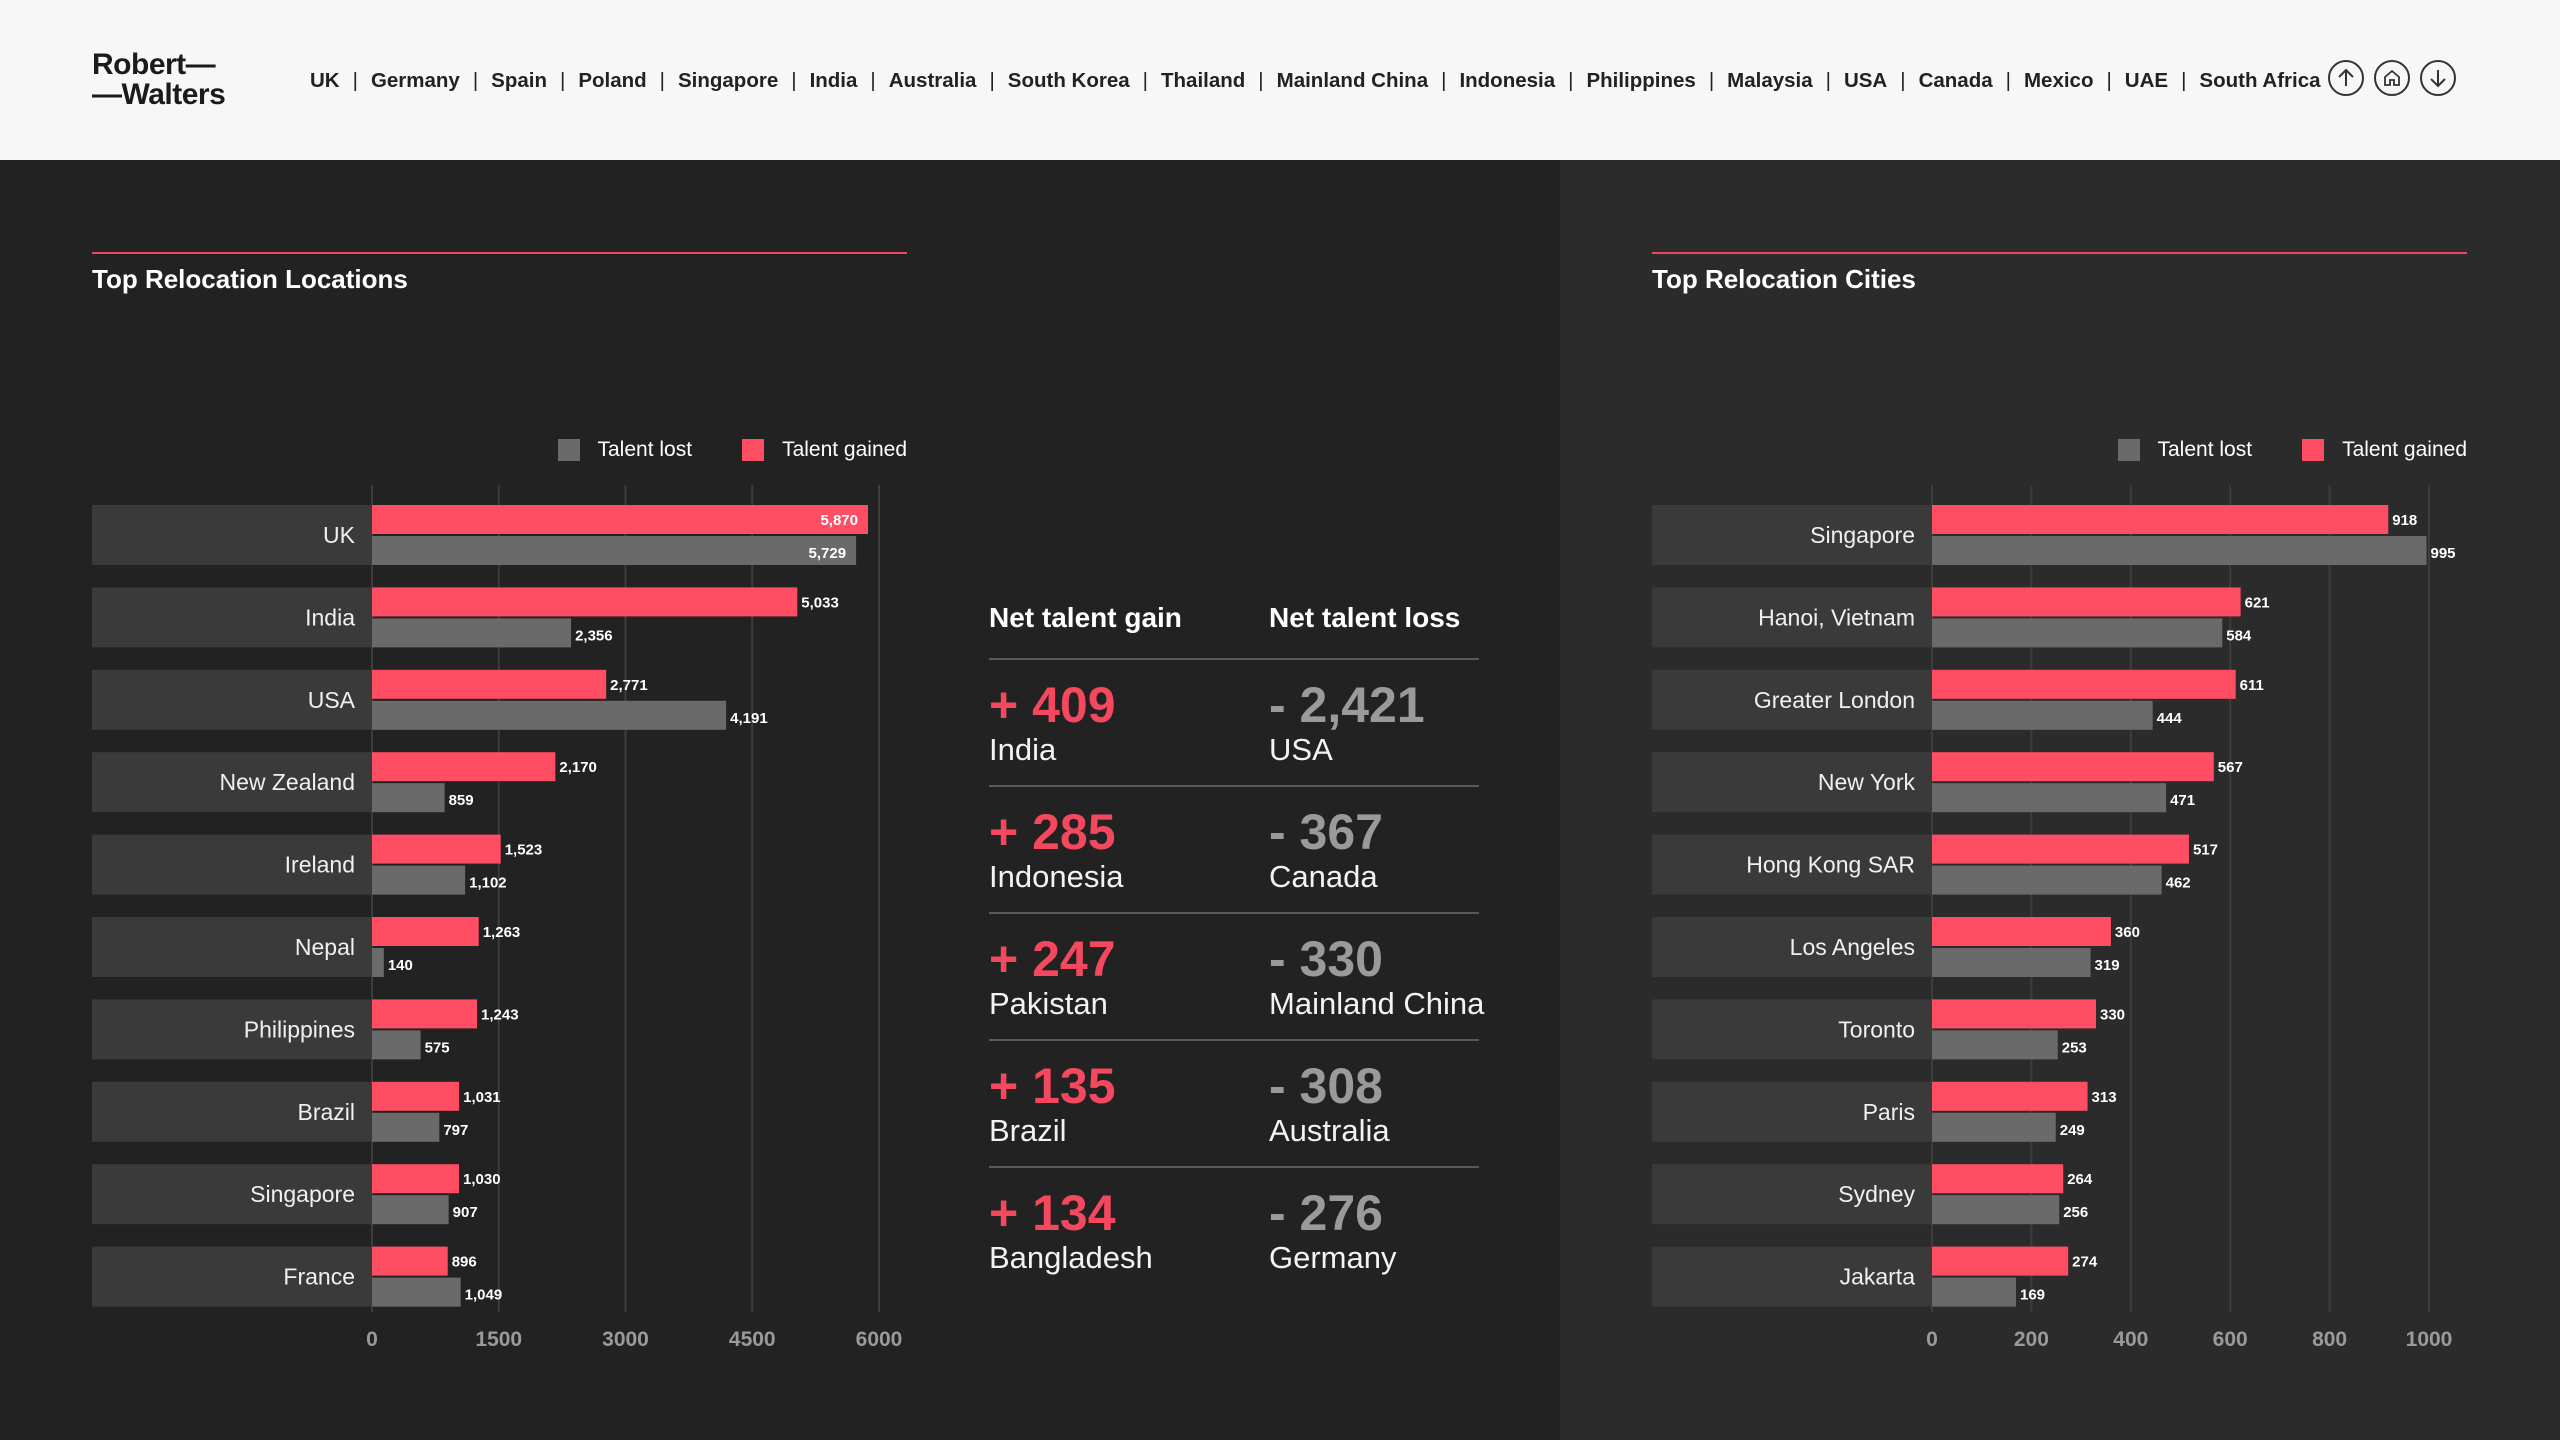  I want to click on nav-item-malaysia: Malaysia, so click(1770, 80).